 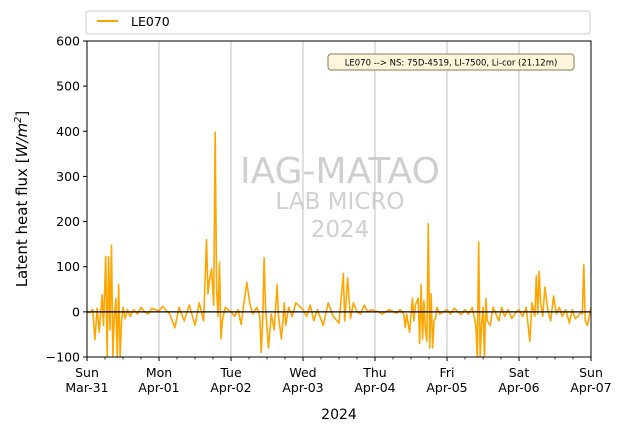 I want to click on x-tick-date-2: Apr-02, so click(x=230, y=387).